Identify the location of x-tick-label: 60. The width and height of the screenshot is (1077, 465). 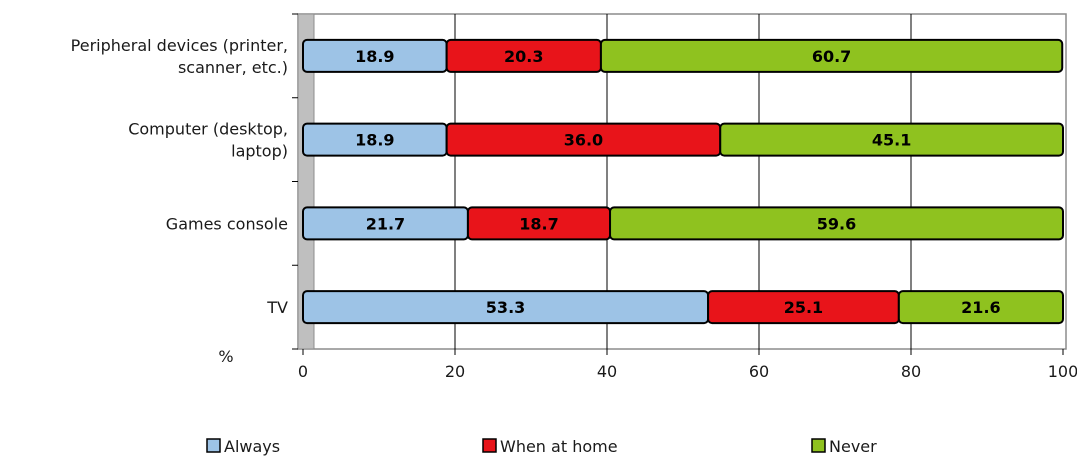
(759, 371).